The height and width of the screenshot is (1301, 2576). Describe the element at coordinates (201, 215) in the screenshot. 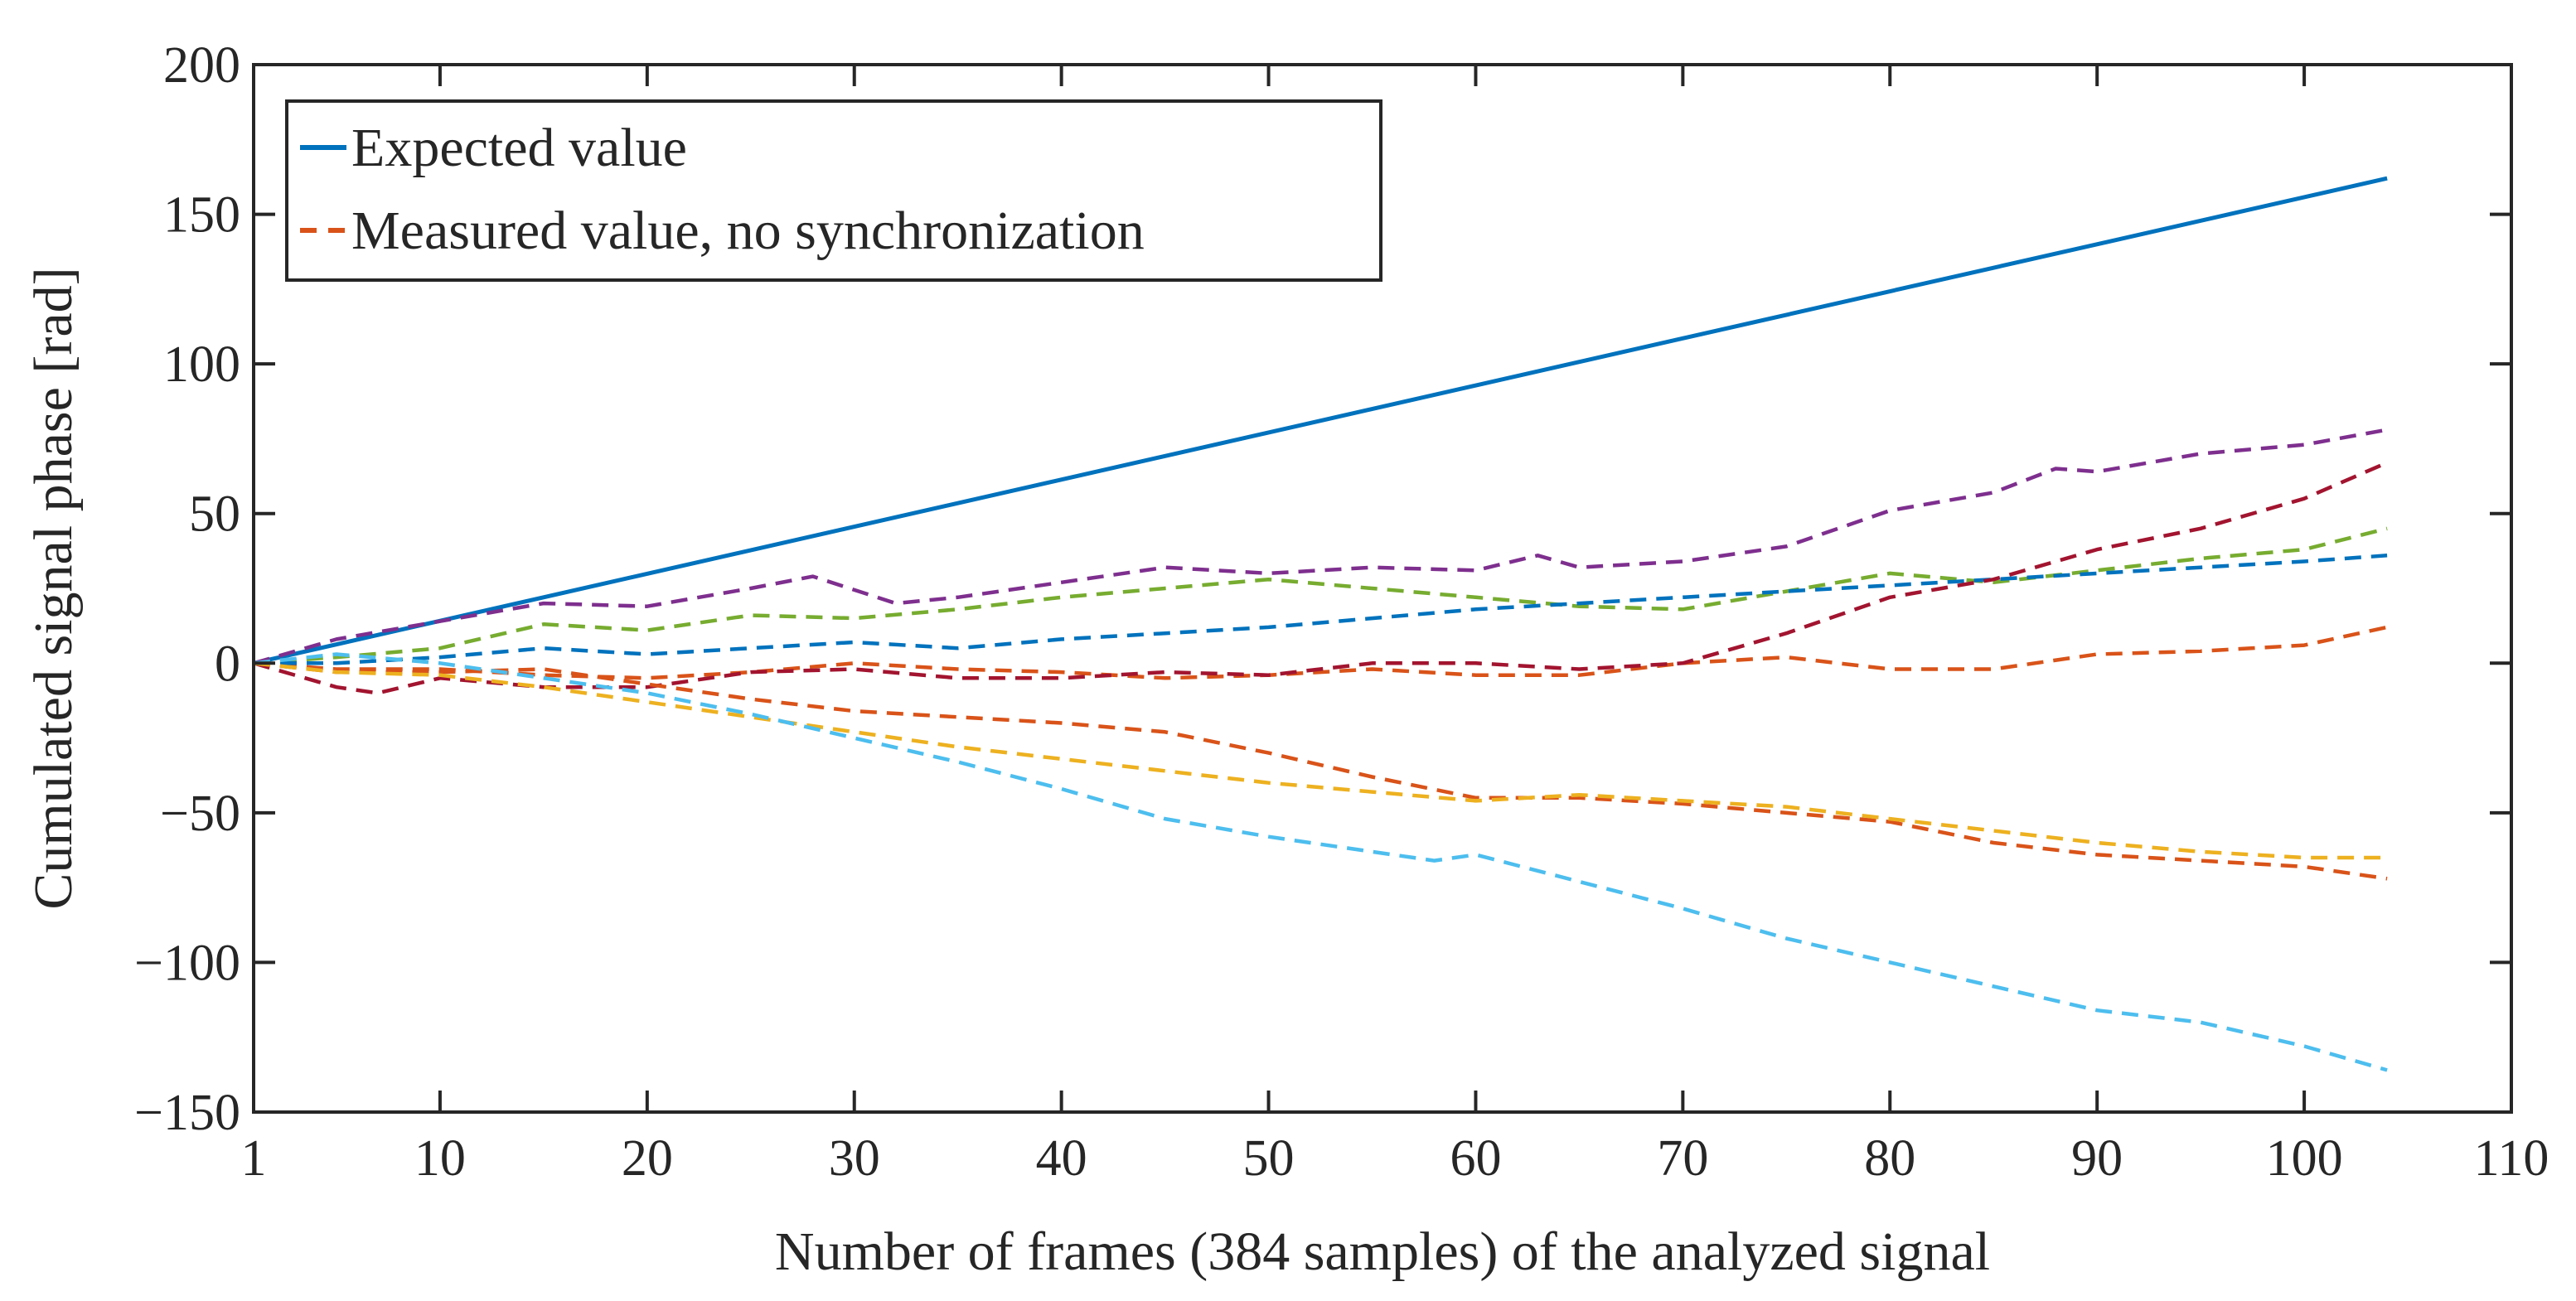

I see `y-tick-label: 150` at that location.